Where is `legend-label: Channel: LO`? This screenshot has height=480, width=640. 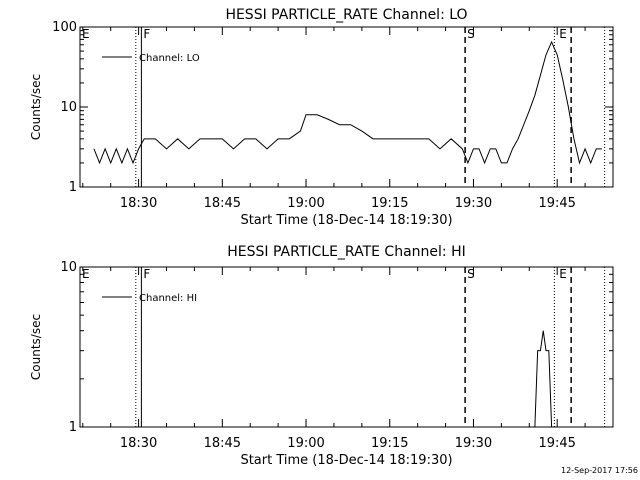
legend-label: Channel: LO is located at coordinates (169, 58).